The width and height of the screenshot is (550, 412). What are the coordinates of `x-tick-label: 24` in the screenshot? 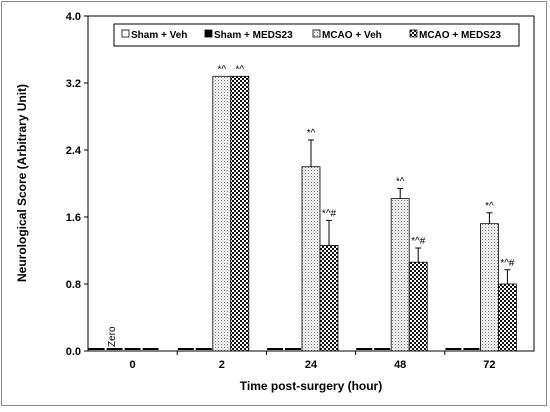 It's located at (311, 365).